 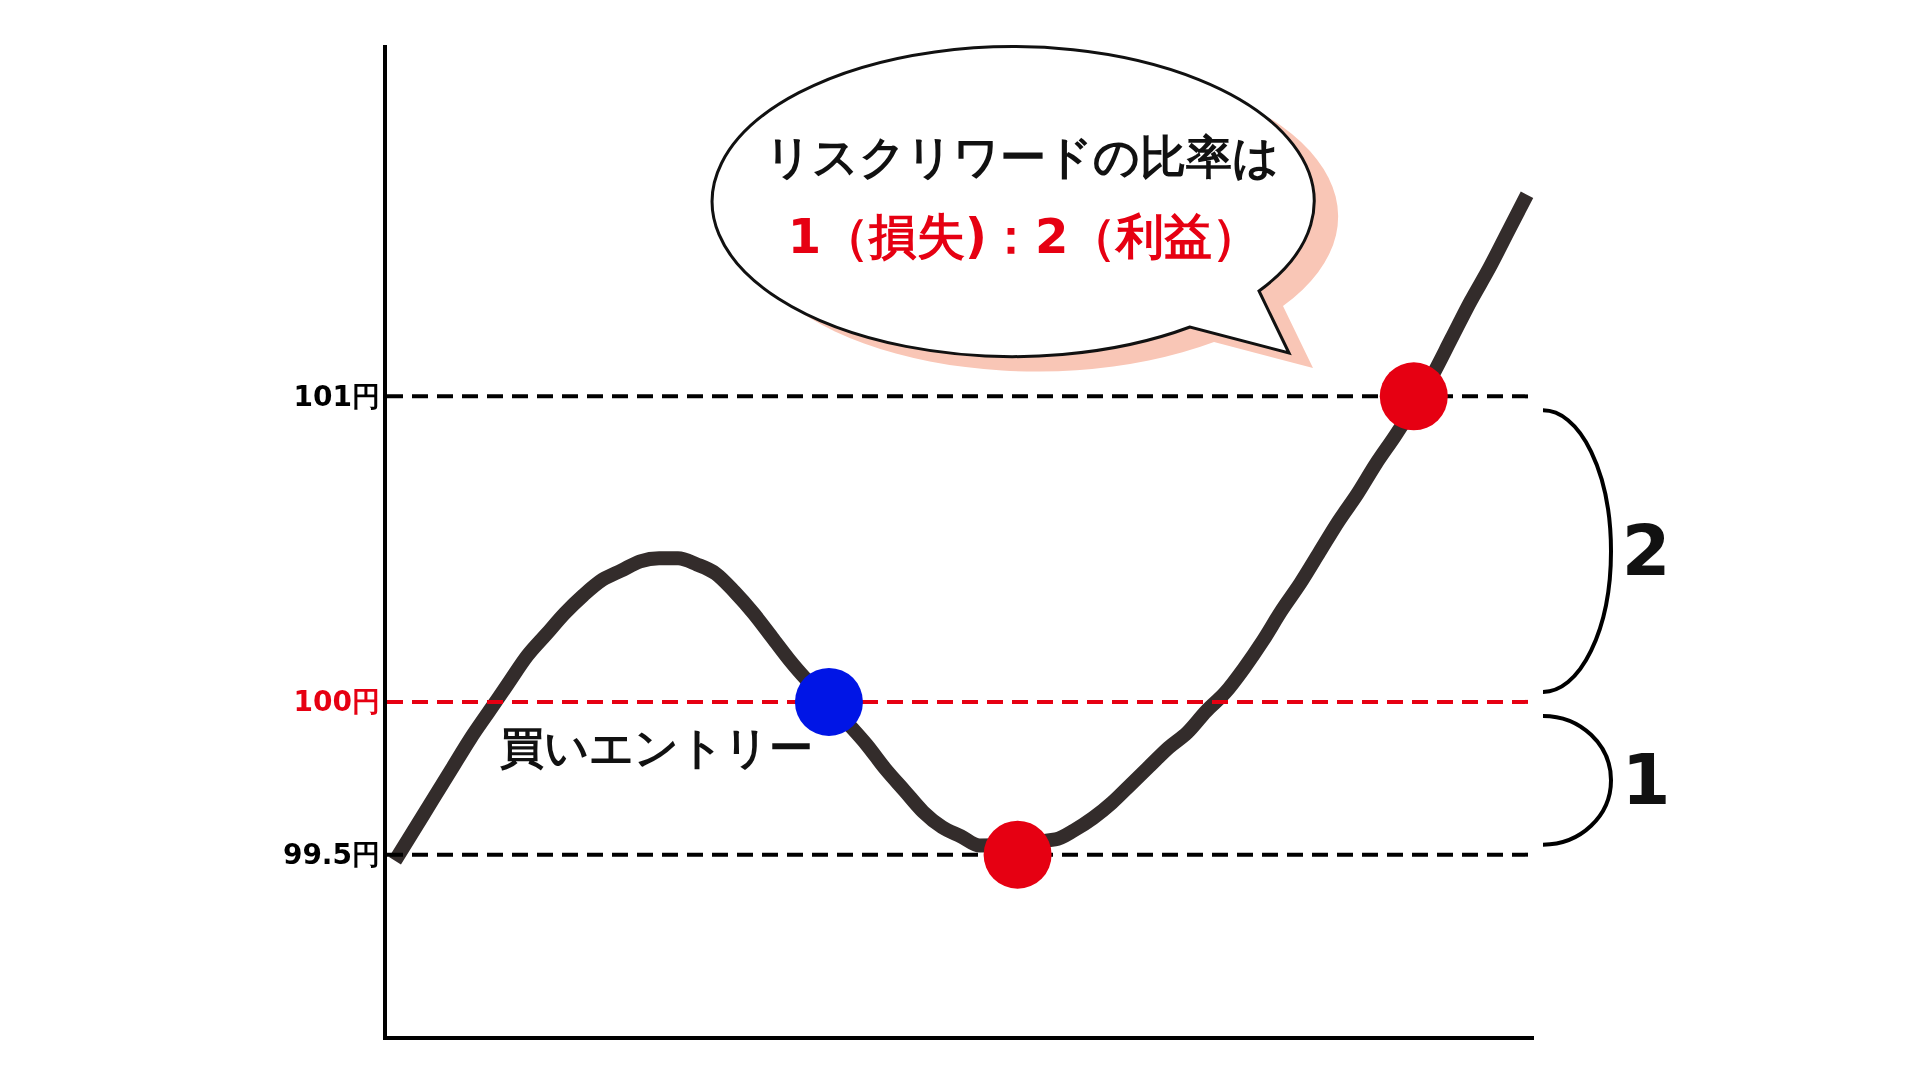 What do you see at coordinates (1024, 236) in the screenshot?
I see `subtitle: 1（損失)：2（利益）` at bounding box center [1024, 236].